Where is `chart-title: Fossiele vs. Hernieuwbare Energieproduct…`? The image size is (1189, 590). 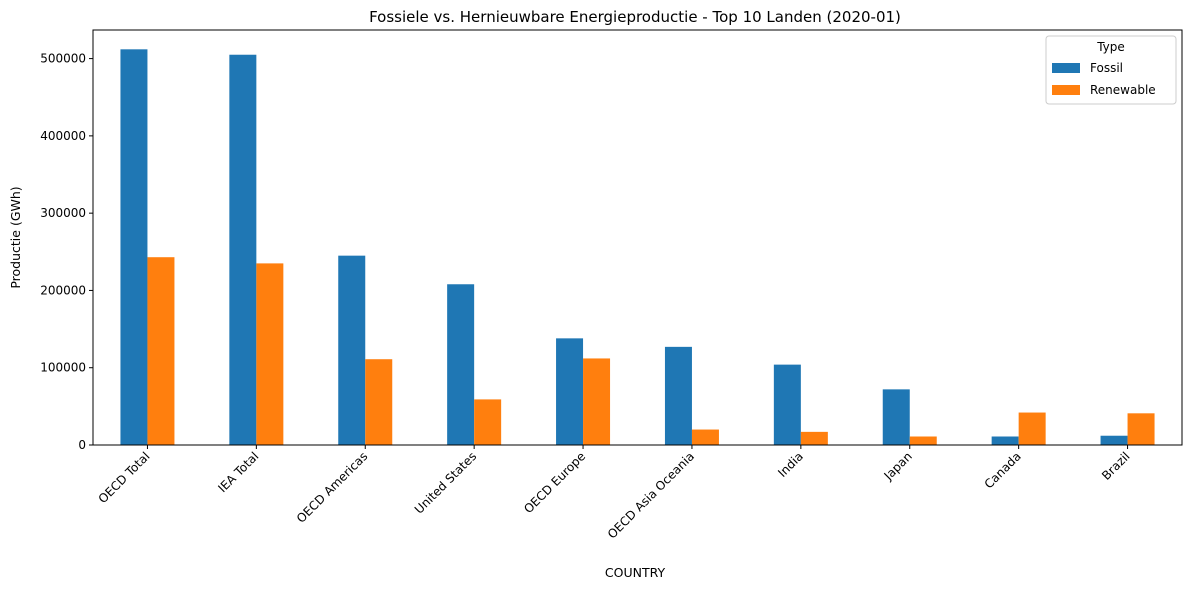
chart-title: Fossiele vs. Hernieuwbare Energieproduct… is located at coordinates (635, 17).